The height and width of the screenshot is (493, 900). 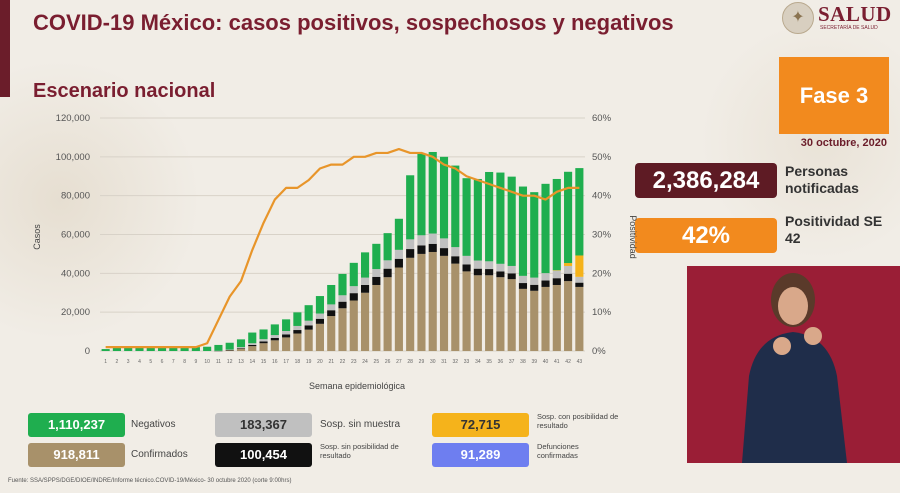 What do you see at coordinates (359, 451) in the screenshot?
I see `legend-sosp-sin-posibilidad-label: Sosp. sin posibilidad de resultado` at bounding box center [359, 451].